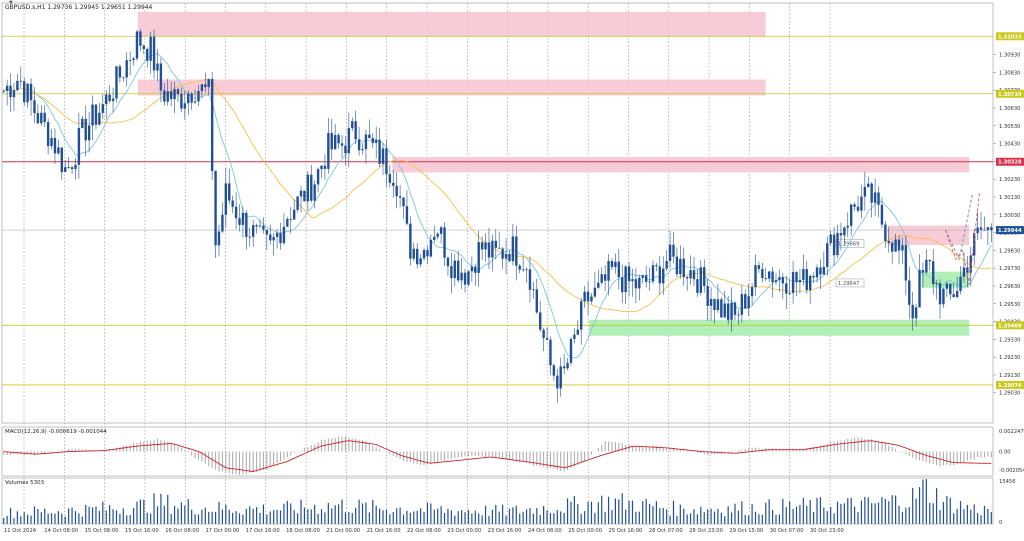  Describe the element at coordinates (1009, 145) in the screenshot. I see `y-tick-label: 1.30430` at that location.